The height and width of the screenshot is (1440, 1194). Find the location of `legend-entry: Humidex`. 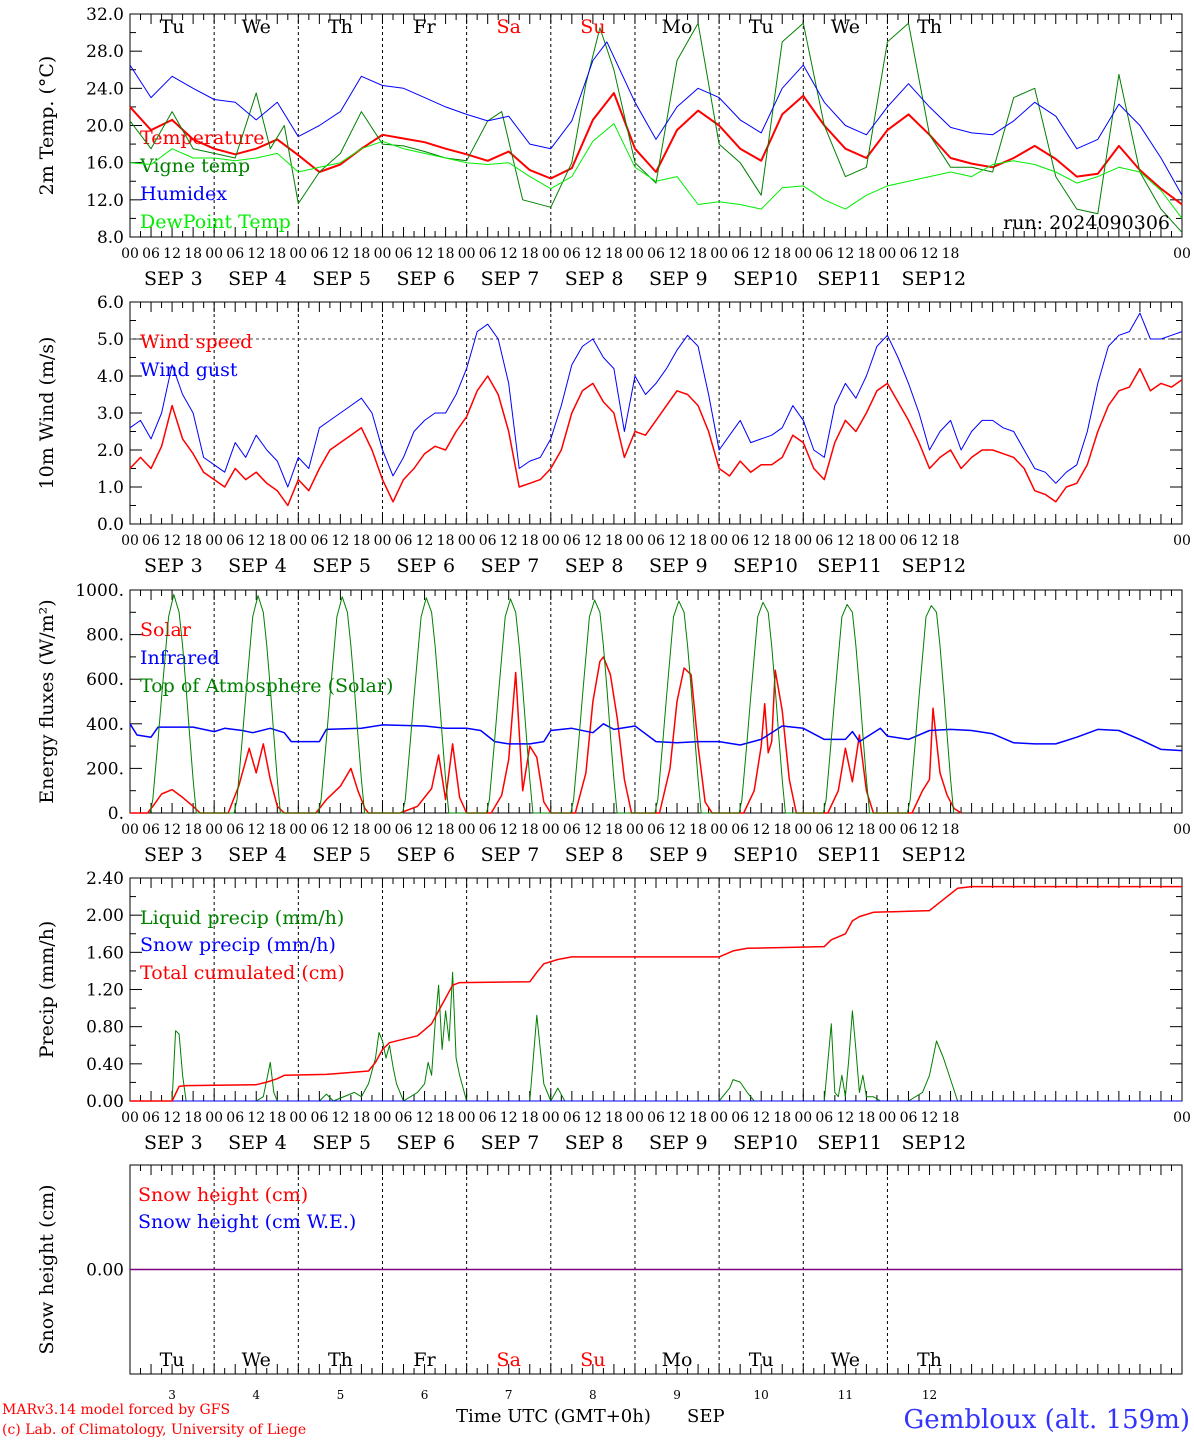

legend-entry: Humidex is located at coordinates (183, 194).